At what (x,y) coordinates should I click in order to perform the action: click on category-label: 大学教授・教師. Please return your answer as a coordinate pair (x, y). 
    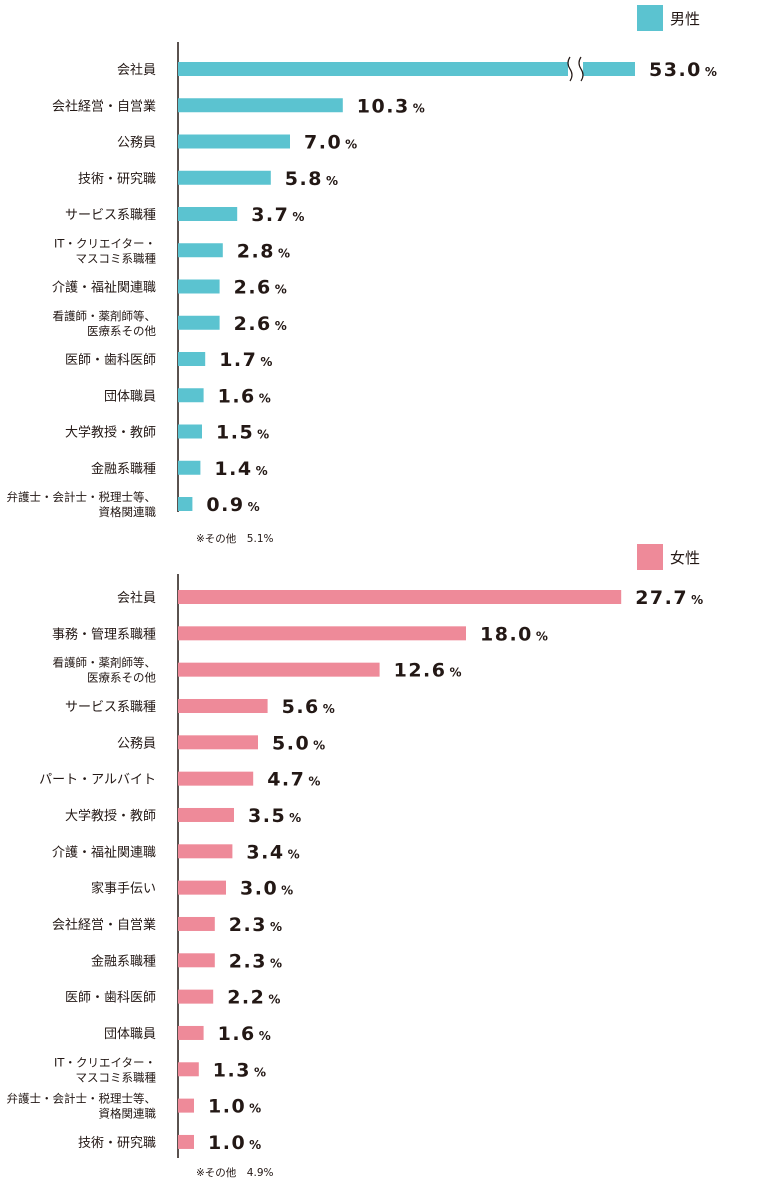
    Looking at the image, I should click on (110, 816).